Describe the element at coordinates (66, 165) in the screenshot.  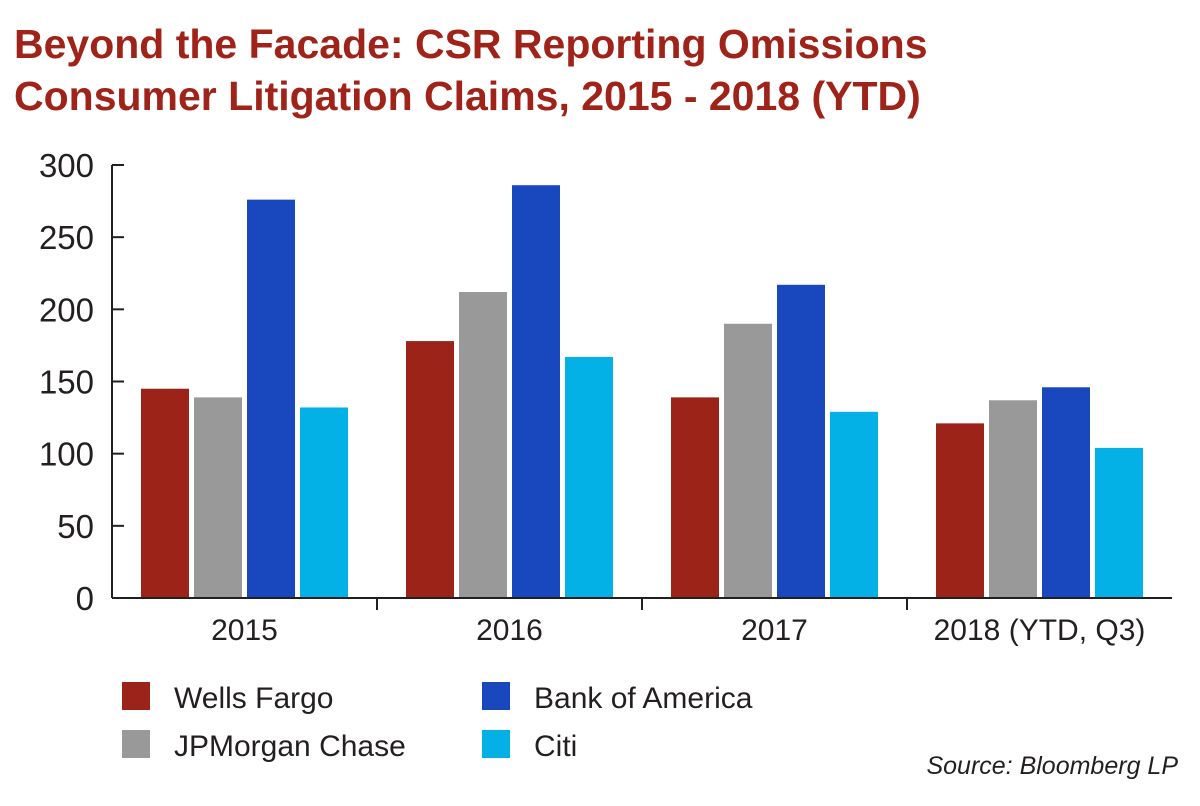
I see `y-tick-label: 300` at that location.